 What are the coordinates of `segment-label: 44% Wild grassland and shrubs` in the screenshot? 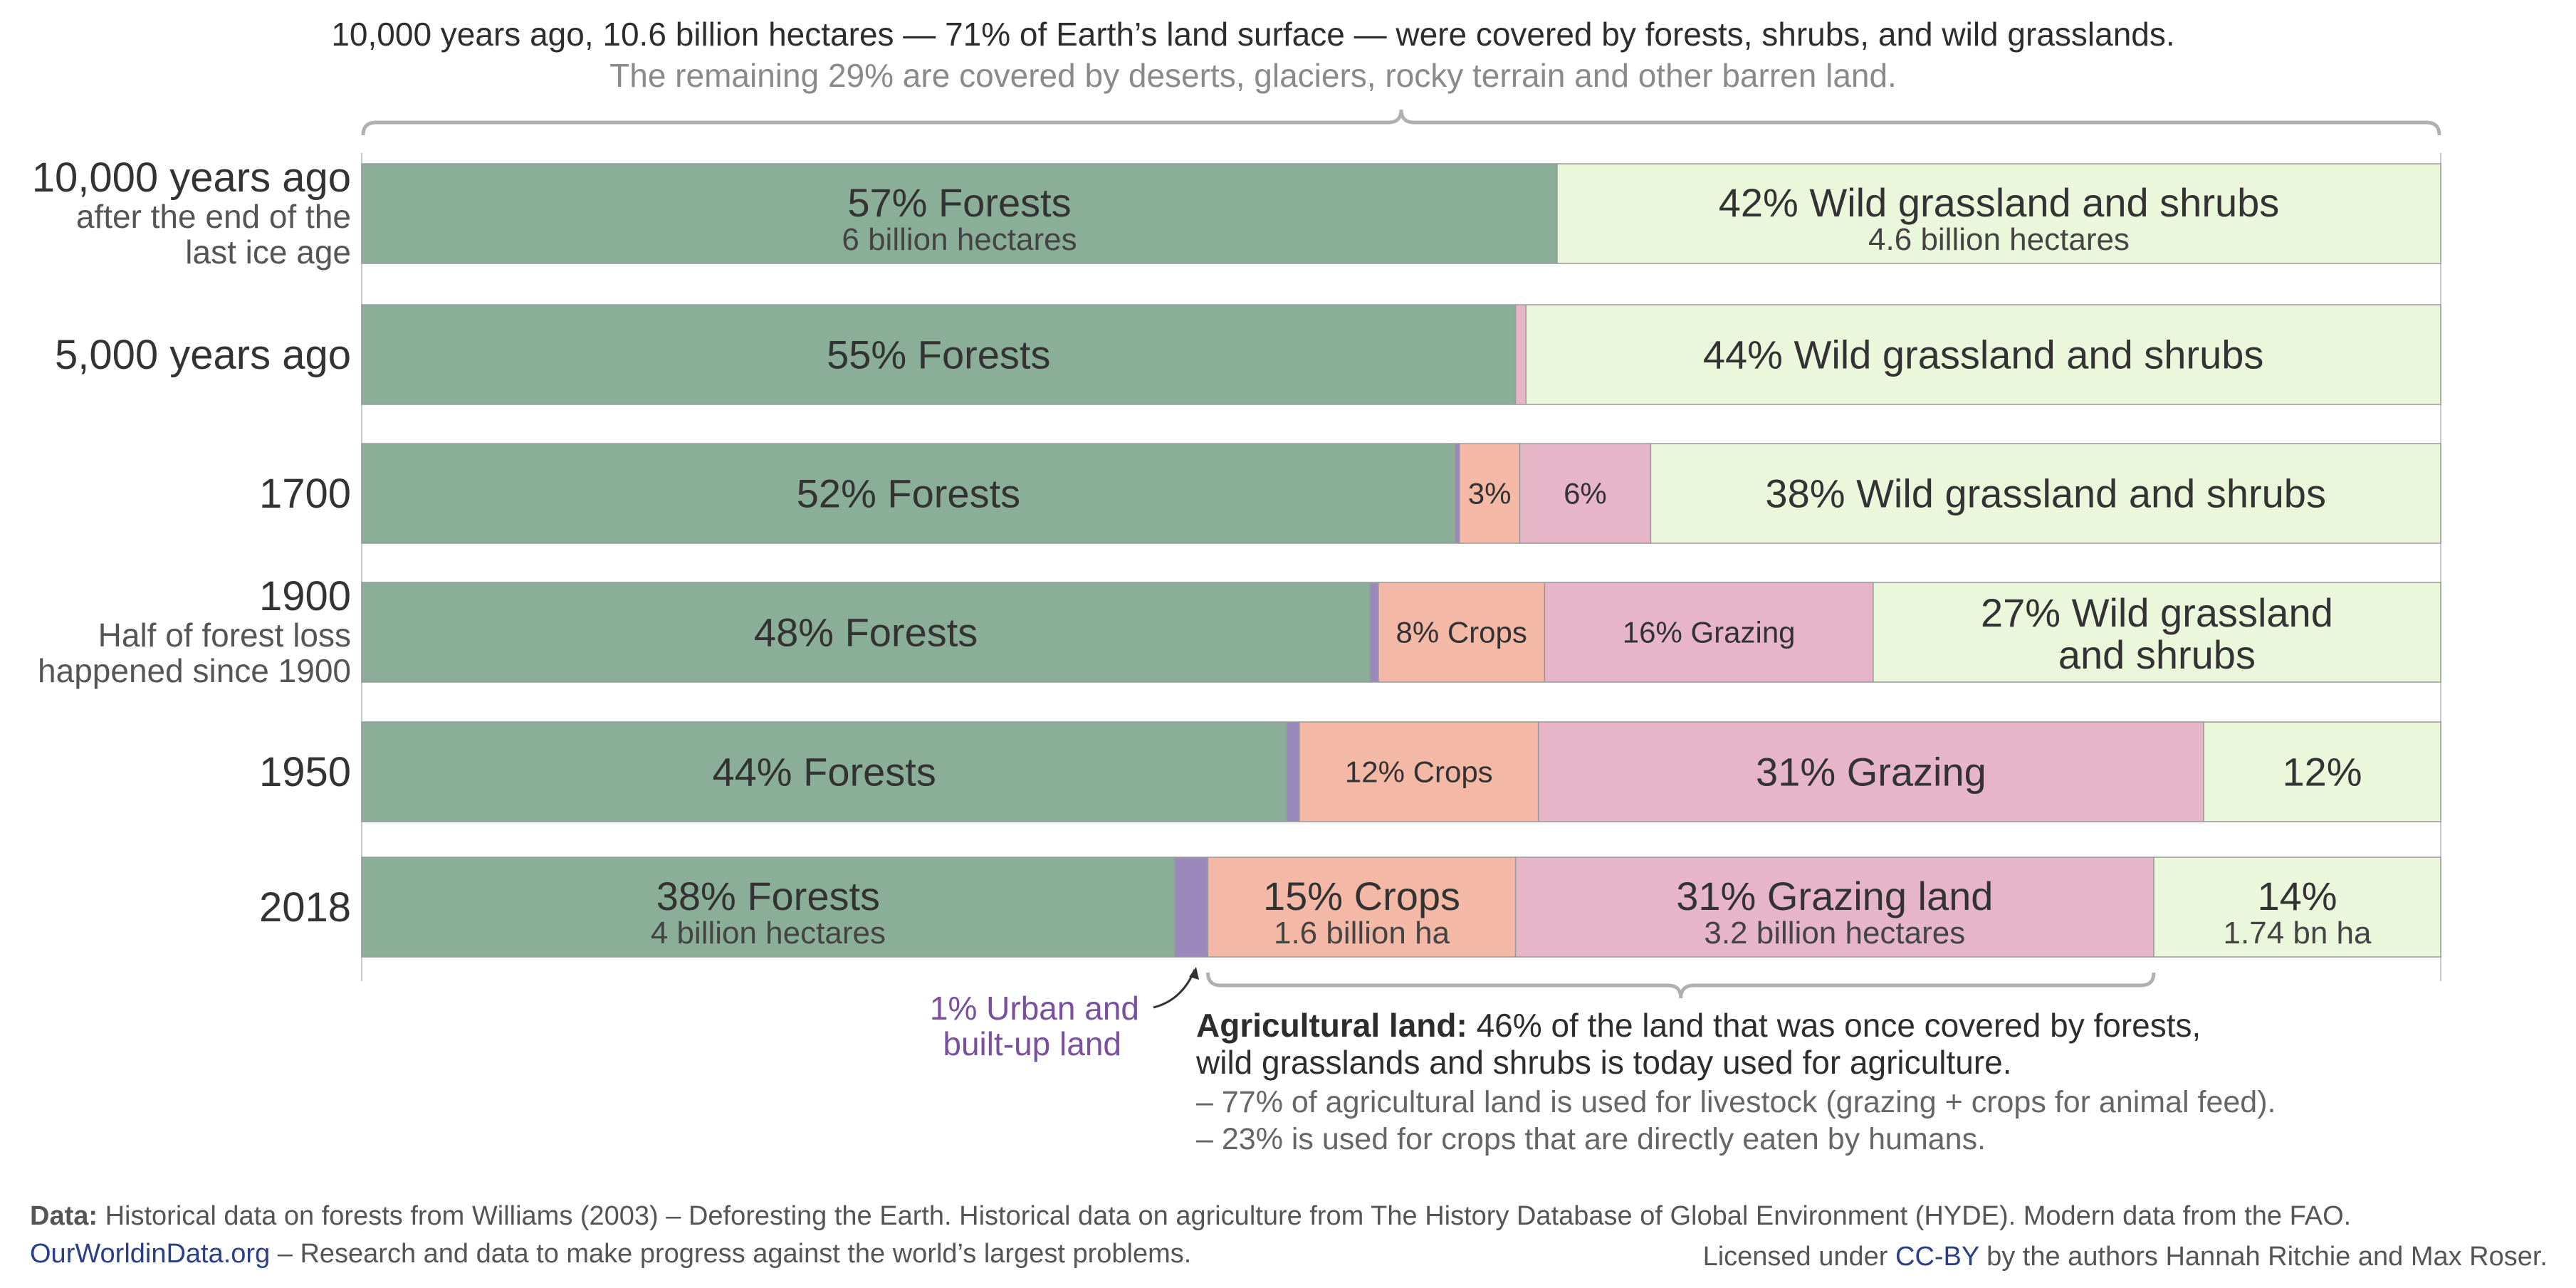 It's located at (1983, 355).